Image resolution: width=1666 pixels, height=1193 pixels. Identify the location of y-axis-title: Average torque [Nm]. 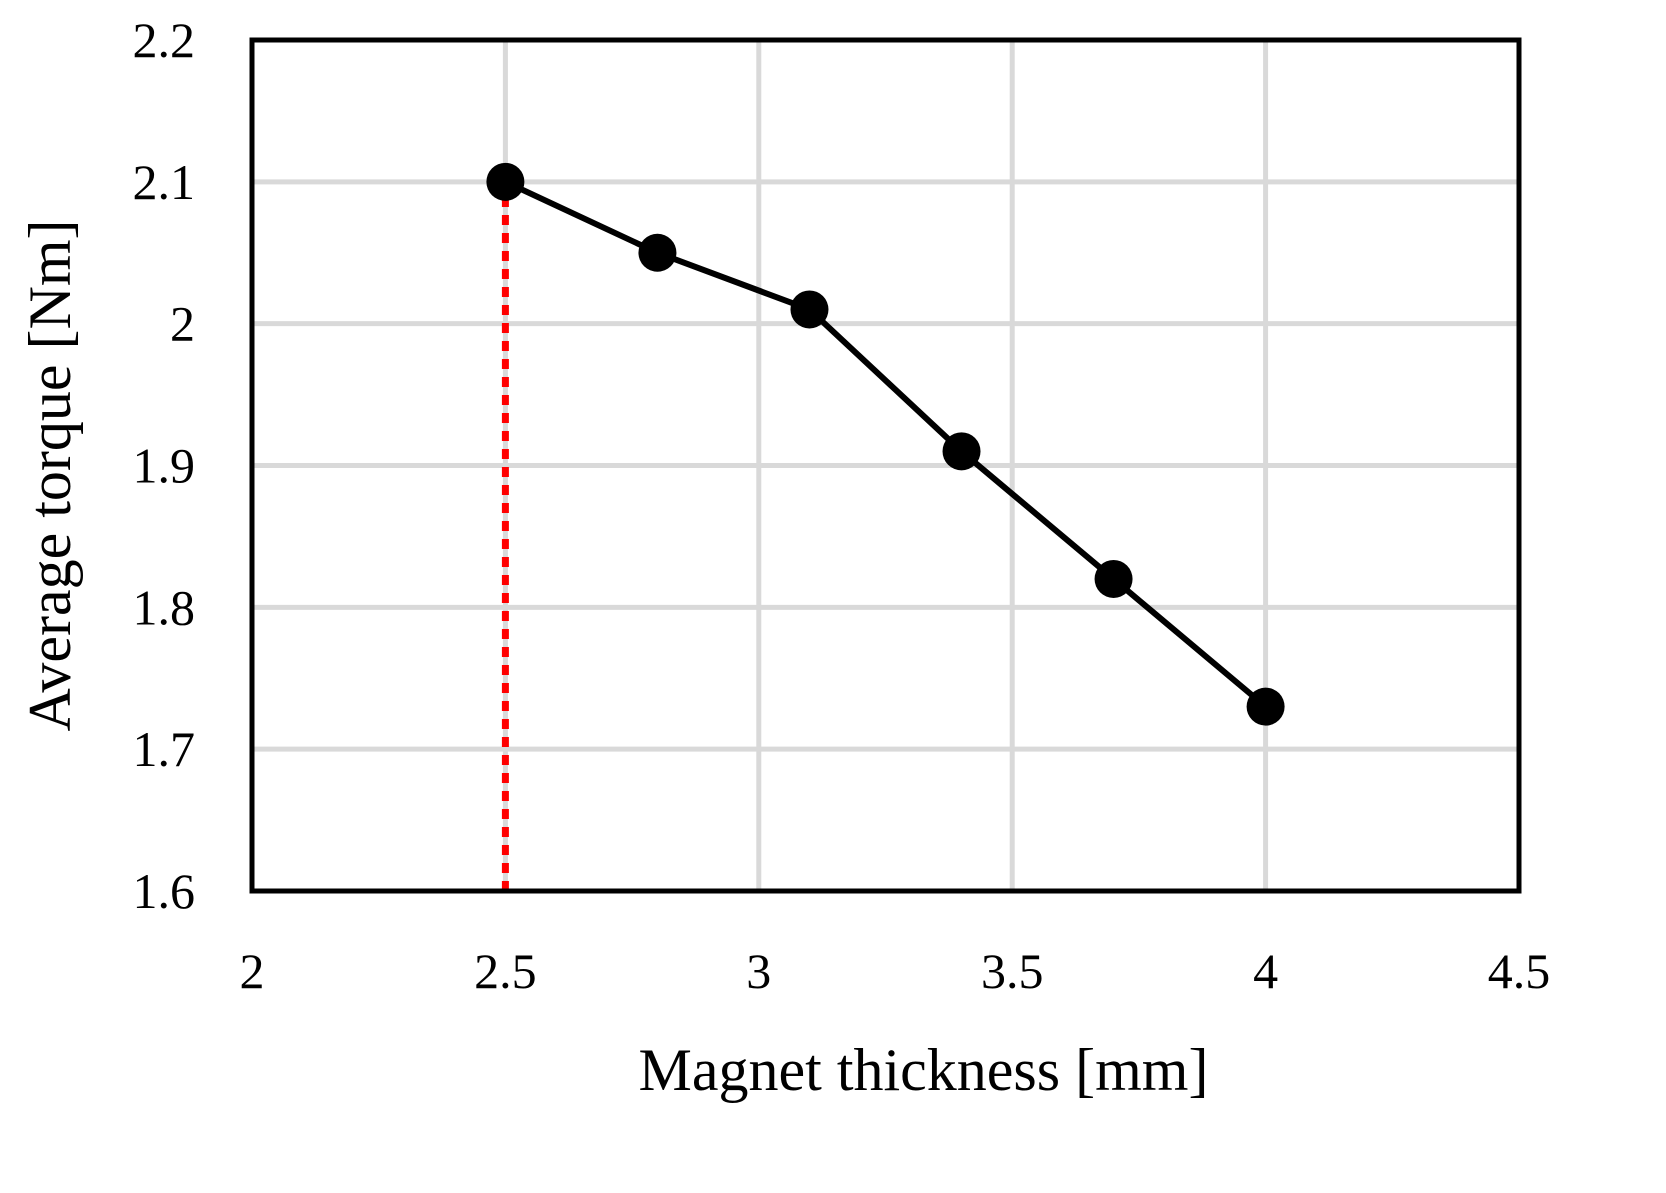
(50, 476).